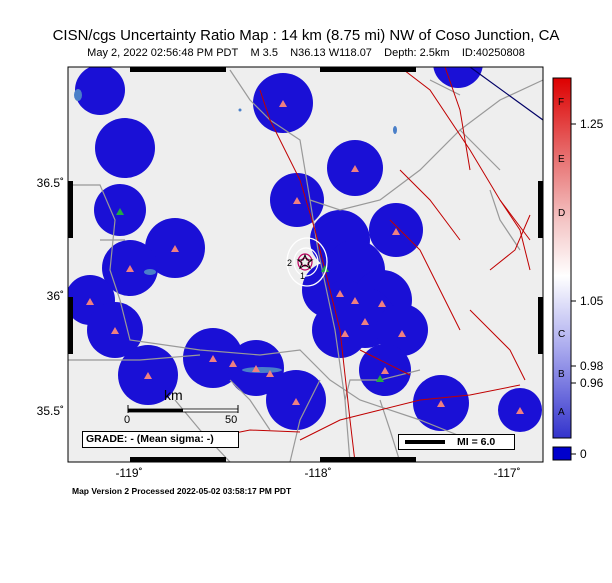  Describe the element at coordinates (250, 295) in the screenshot. I see `station-triangles-green` at that location.